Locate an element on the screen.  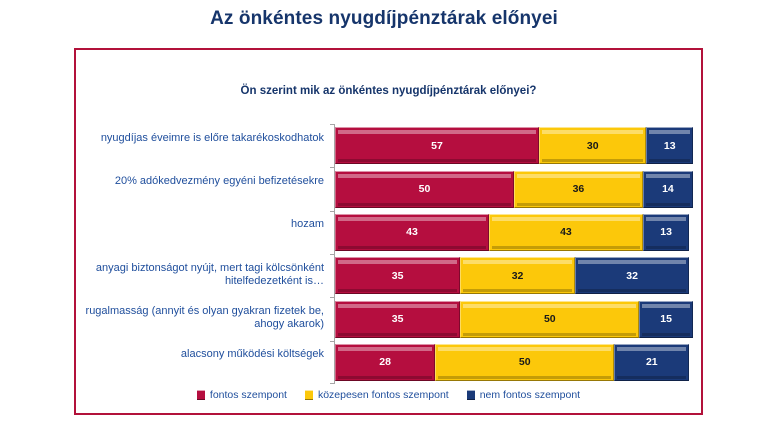
bar-segment: 21 is located at coordinates (652, 362).